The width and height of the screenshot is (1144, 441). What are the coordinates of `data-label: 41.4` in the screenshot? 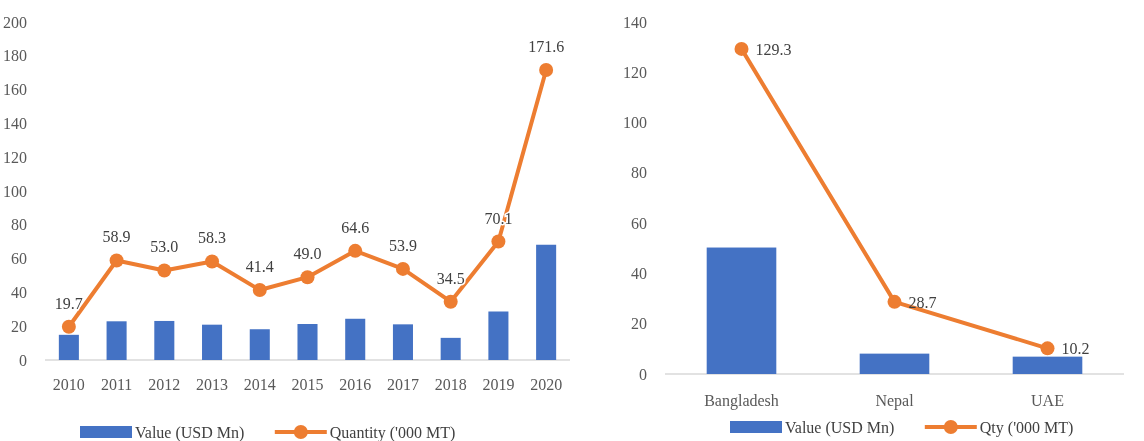 It's located at (259, 267).